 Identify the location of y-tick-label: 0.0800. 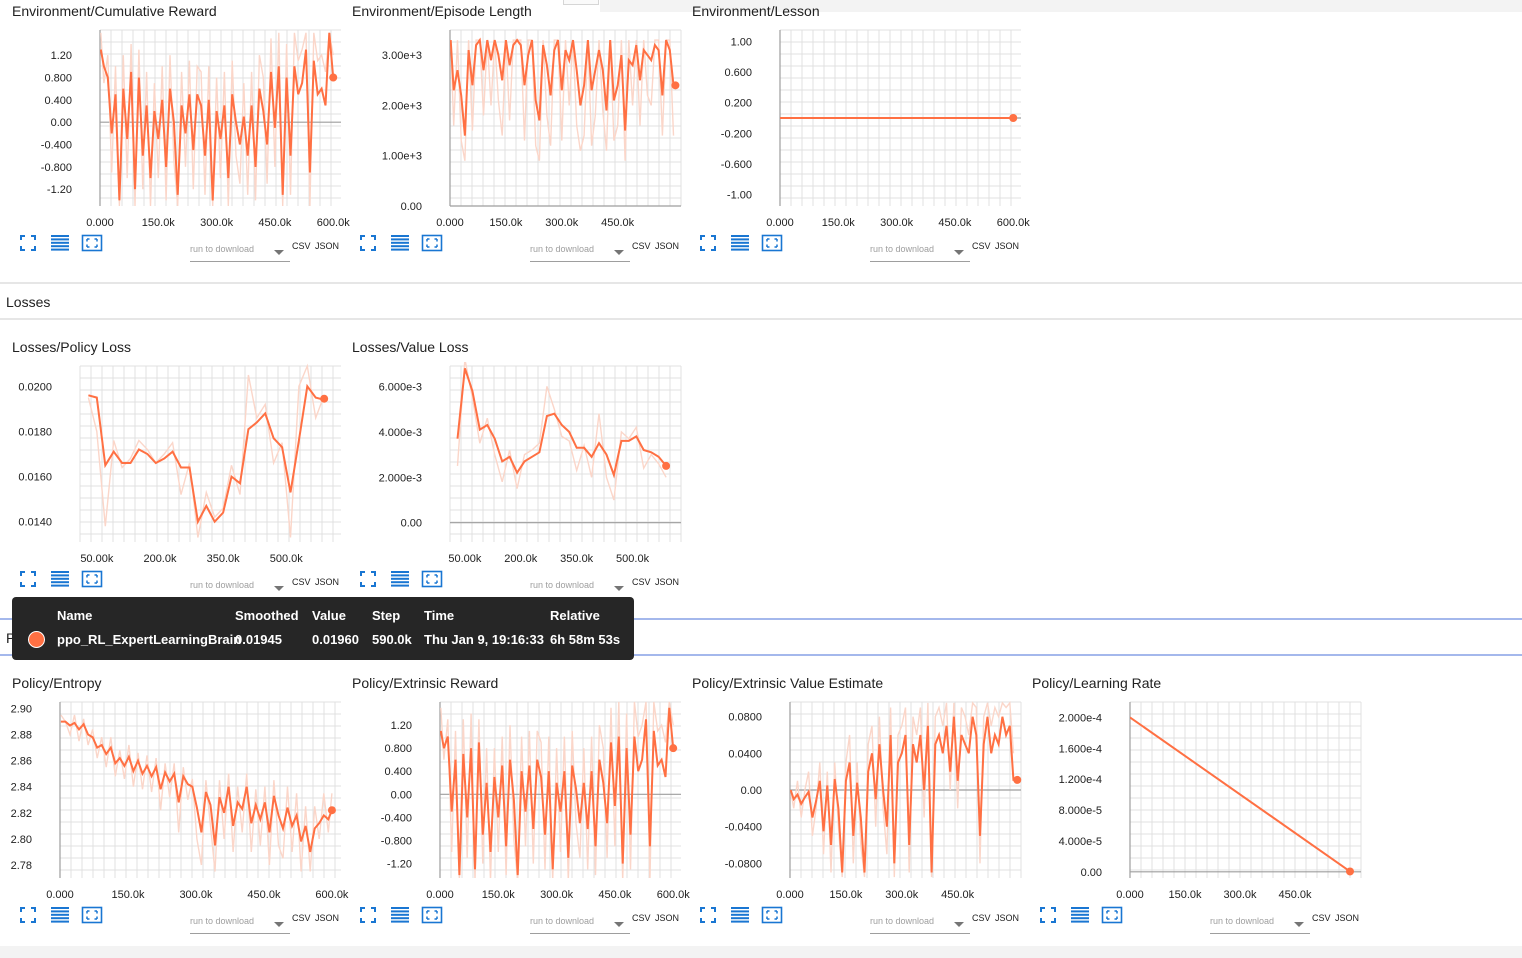
(745, 718).